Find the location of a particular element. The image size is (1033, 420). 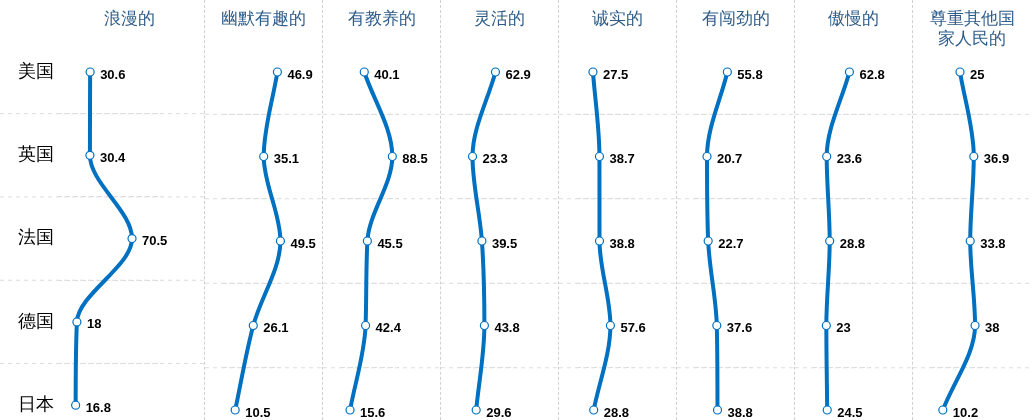

data-label: 37.6 is located at coordinates (739, 328).